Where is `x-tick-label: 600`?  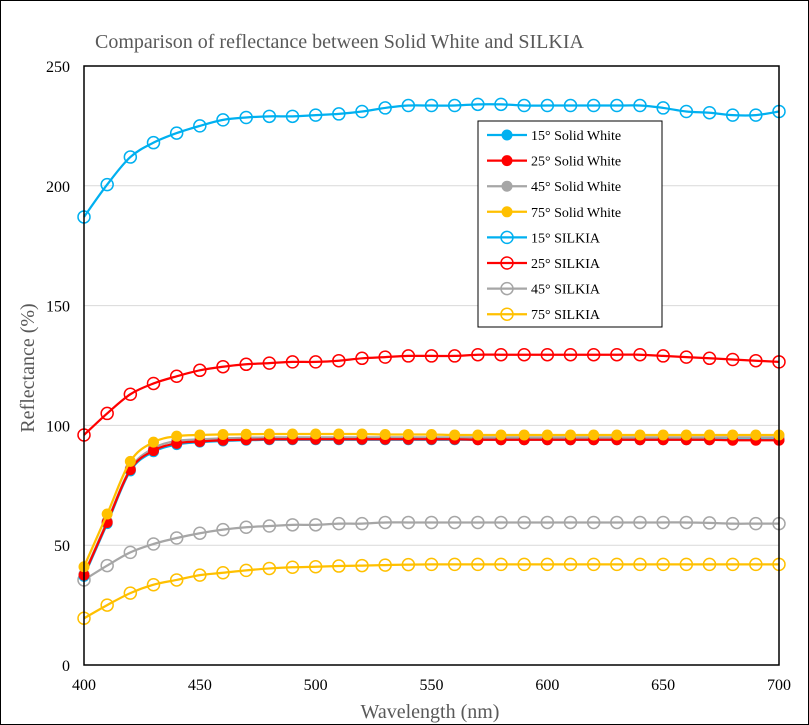 x-tick-label: 600 is located at coordinates (547, 685).